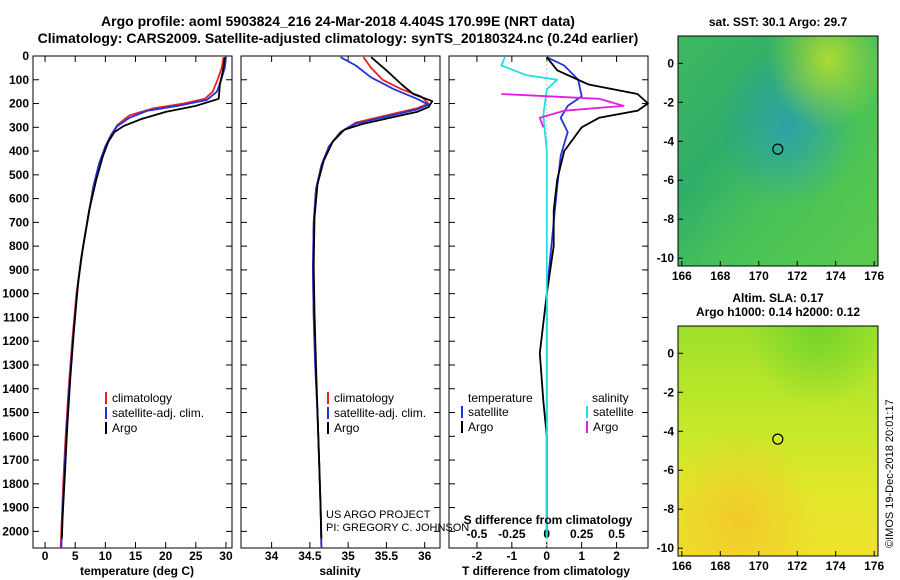 This screenshot has width=900, height=580. Describe the element at coordinates (15, 413) in the screenshot. I see `depth-tick-label: 1500` at that location.